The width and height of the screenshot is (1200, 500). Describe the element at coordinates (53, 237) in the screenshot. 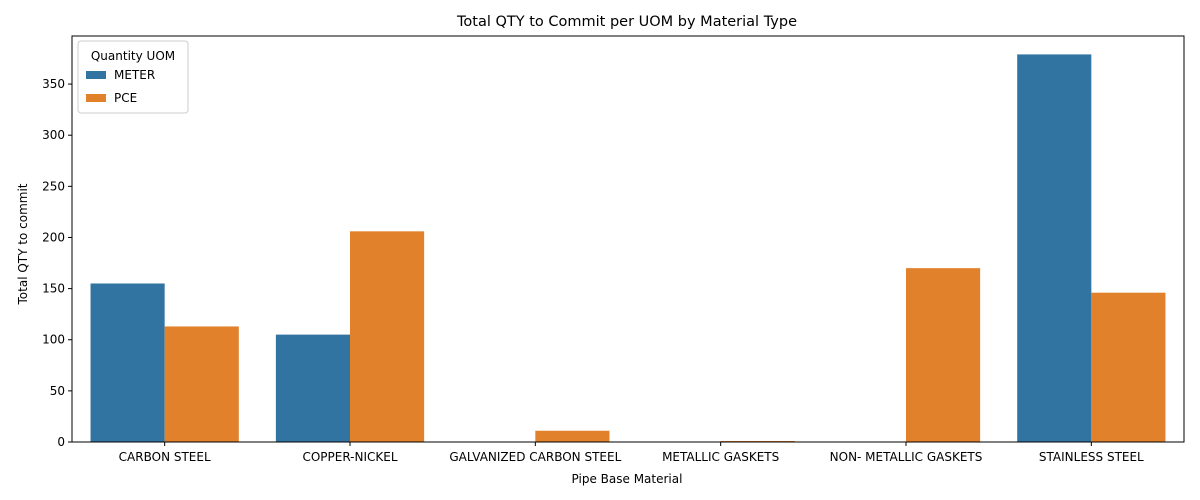

I see `y-tick-label: 200` at that location.